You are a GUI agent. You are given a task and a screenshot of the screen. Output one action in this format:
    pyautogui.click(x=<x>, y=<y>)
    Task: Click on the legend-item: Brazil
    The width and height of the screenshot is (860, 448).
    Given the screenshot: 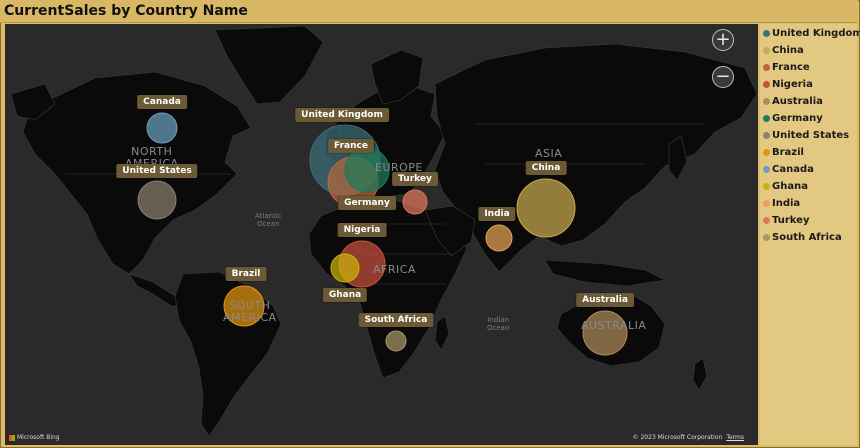 What is the action you would take?
    pyautogui.click(x=783, y=152)
    